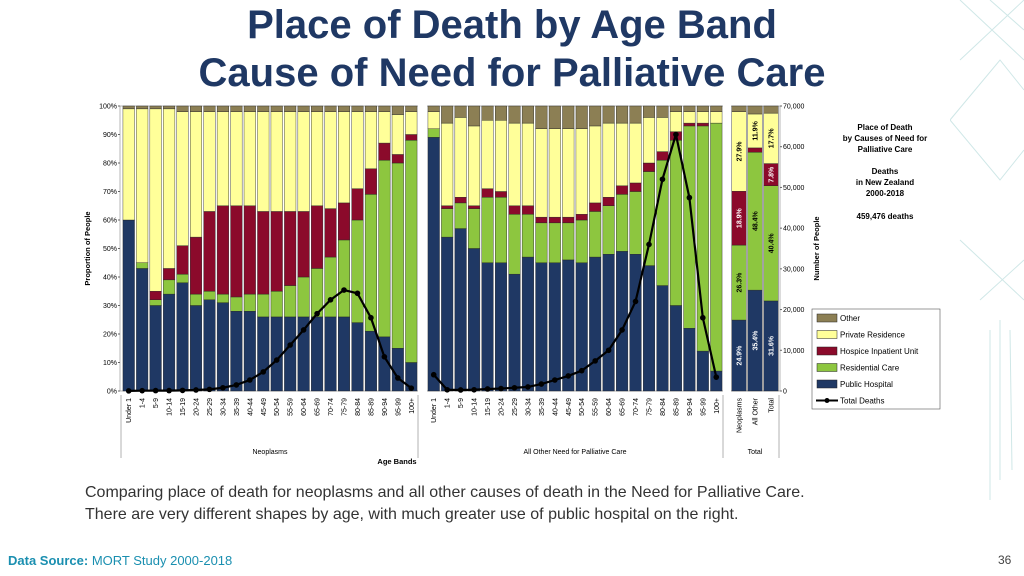 This screenshot has height=576, width=1024. What do you see at coordinates (250, 407) in the screenshot?
I see `x-tick-label: 40-44` at bounding box center [250, 407].